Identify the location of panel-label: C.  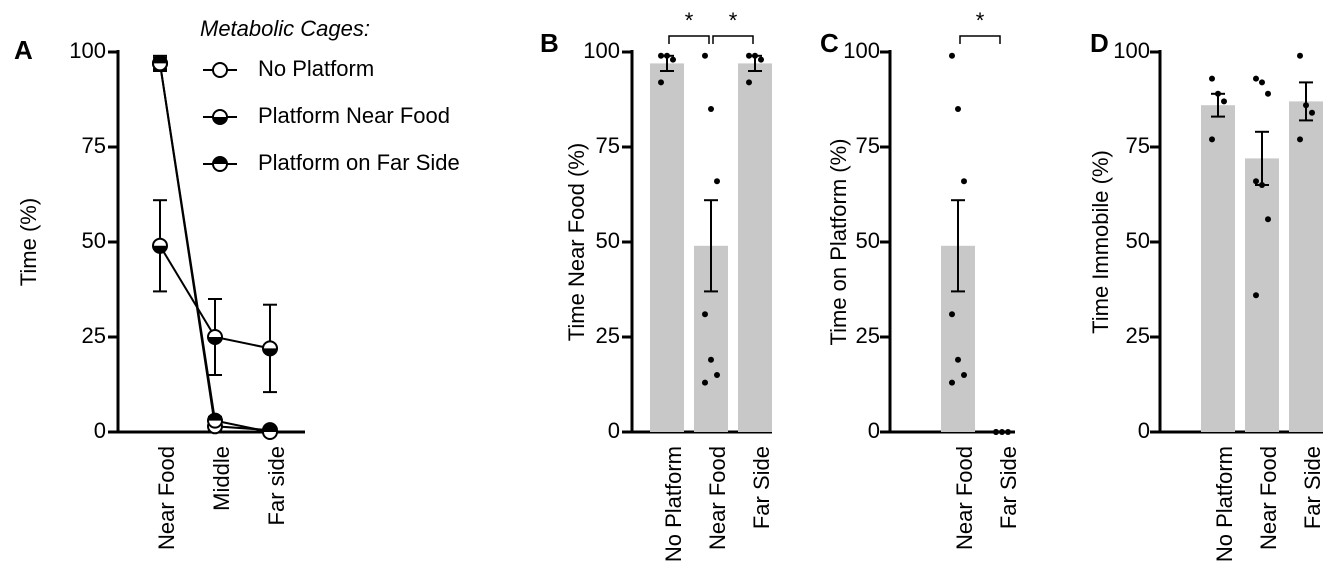
(829, 43).